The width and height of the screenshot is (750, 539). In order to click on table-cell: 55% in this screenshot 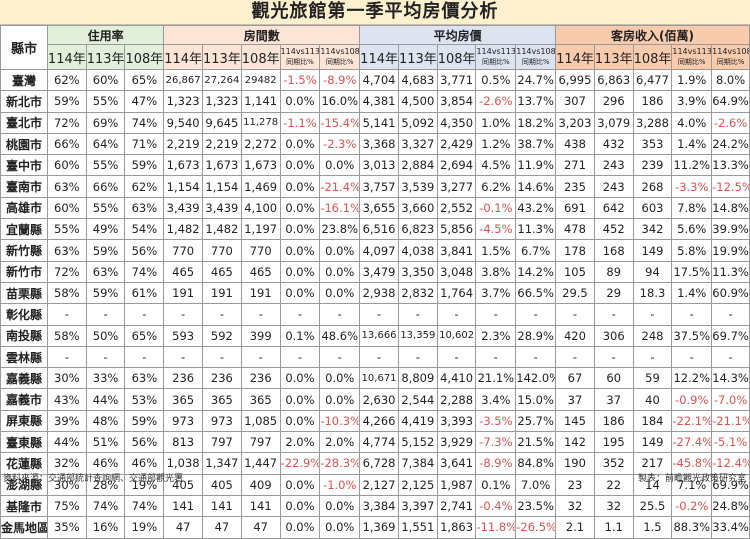, I will do `click(105, 165)`.